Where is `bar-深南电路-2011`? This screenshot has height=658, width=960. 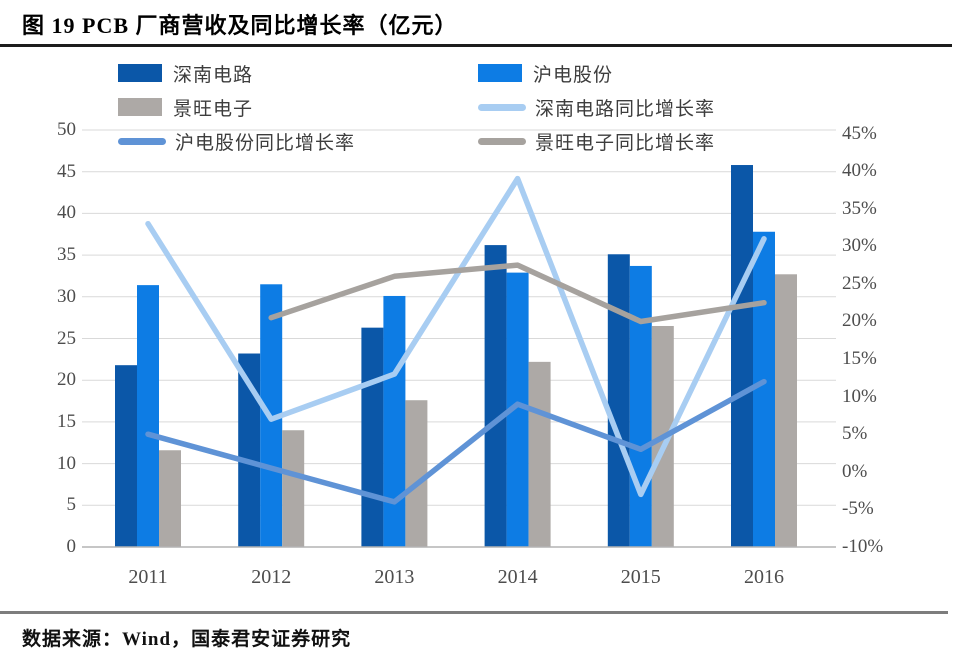 bar-深南电路-2011 is located at coordinates (126, 456).